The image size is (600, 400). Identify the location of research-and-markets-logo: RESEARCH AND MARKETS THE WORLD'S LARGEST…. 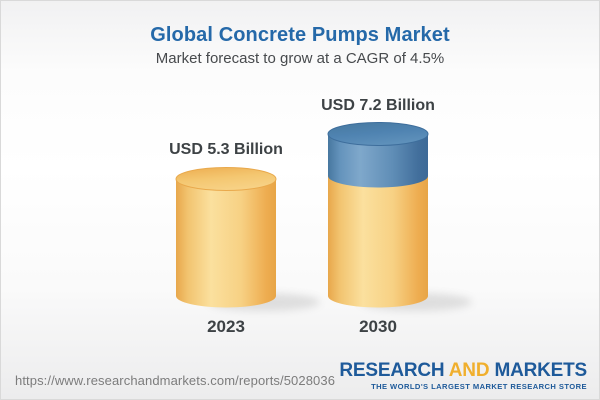
(463, 376).